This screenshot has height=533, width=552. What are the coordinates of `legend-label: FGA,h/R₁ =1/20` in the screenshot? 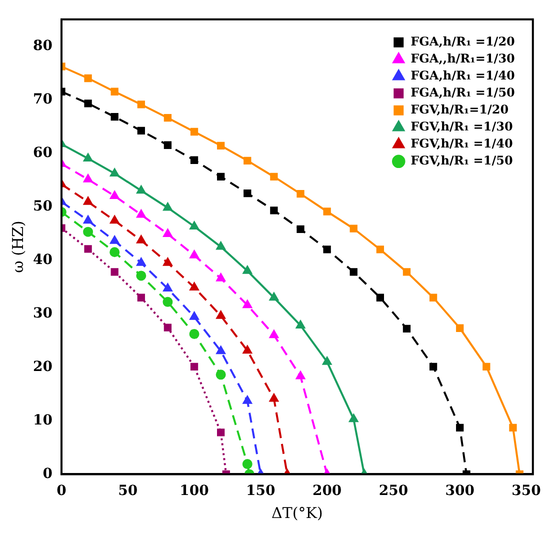 It's located at (462, 41).